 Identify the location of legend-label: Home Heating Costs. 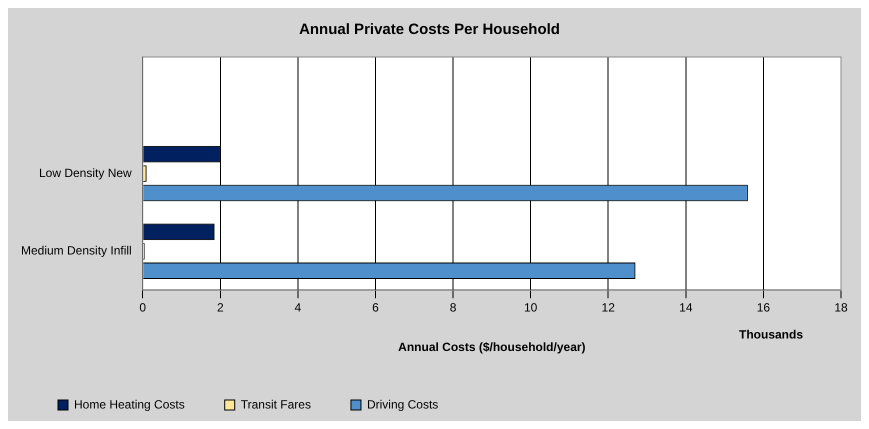
(129, 404).